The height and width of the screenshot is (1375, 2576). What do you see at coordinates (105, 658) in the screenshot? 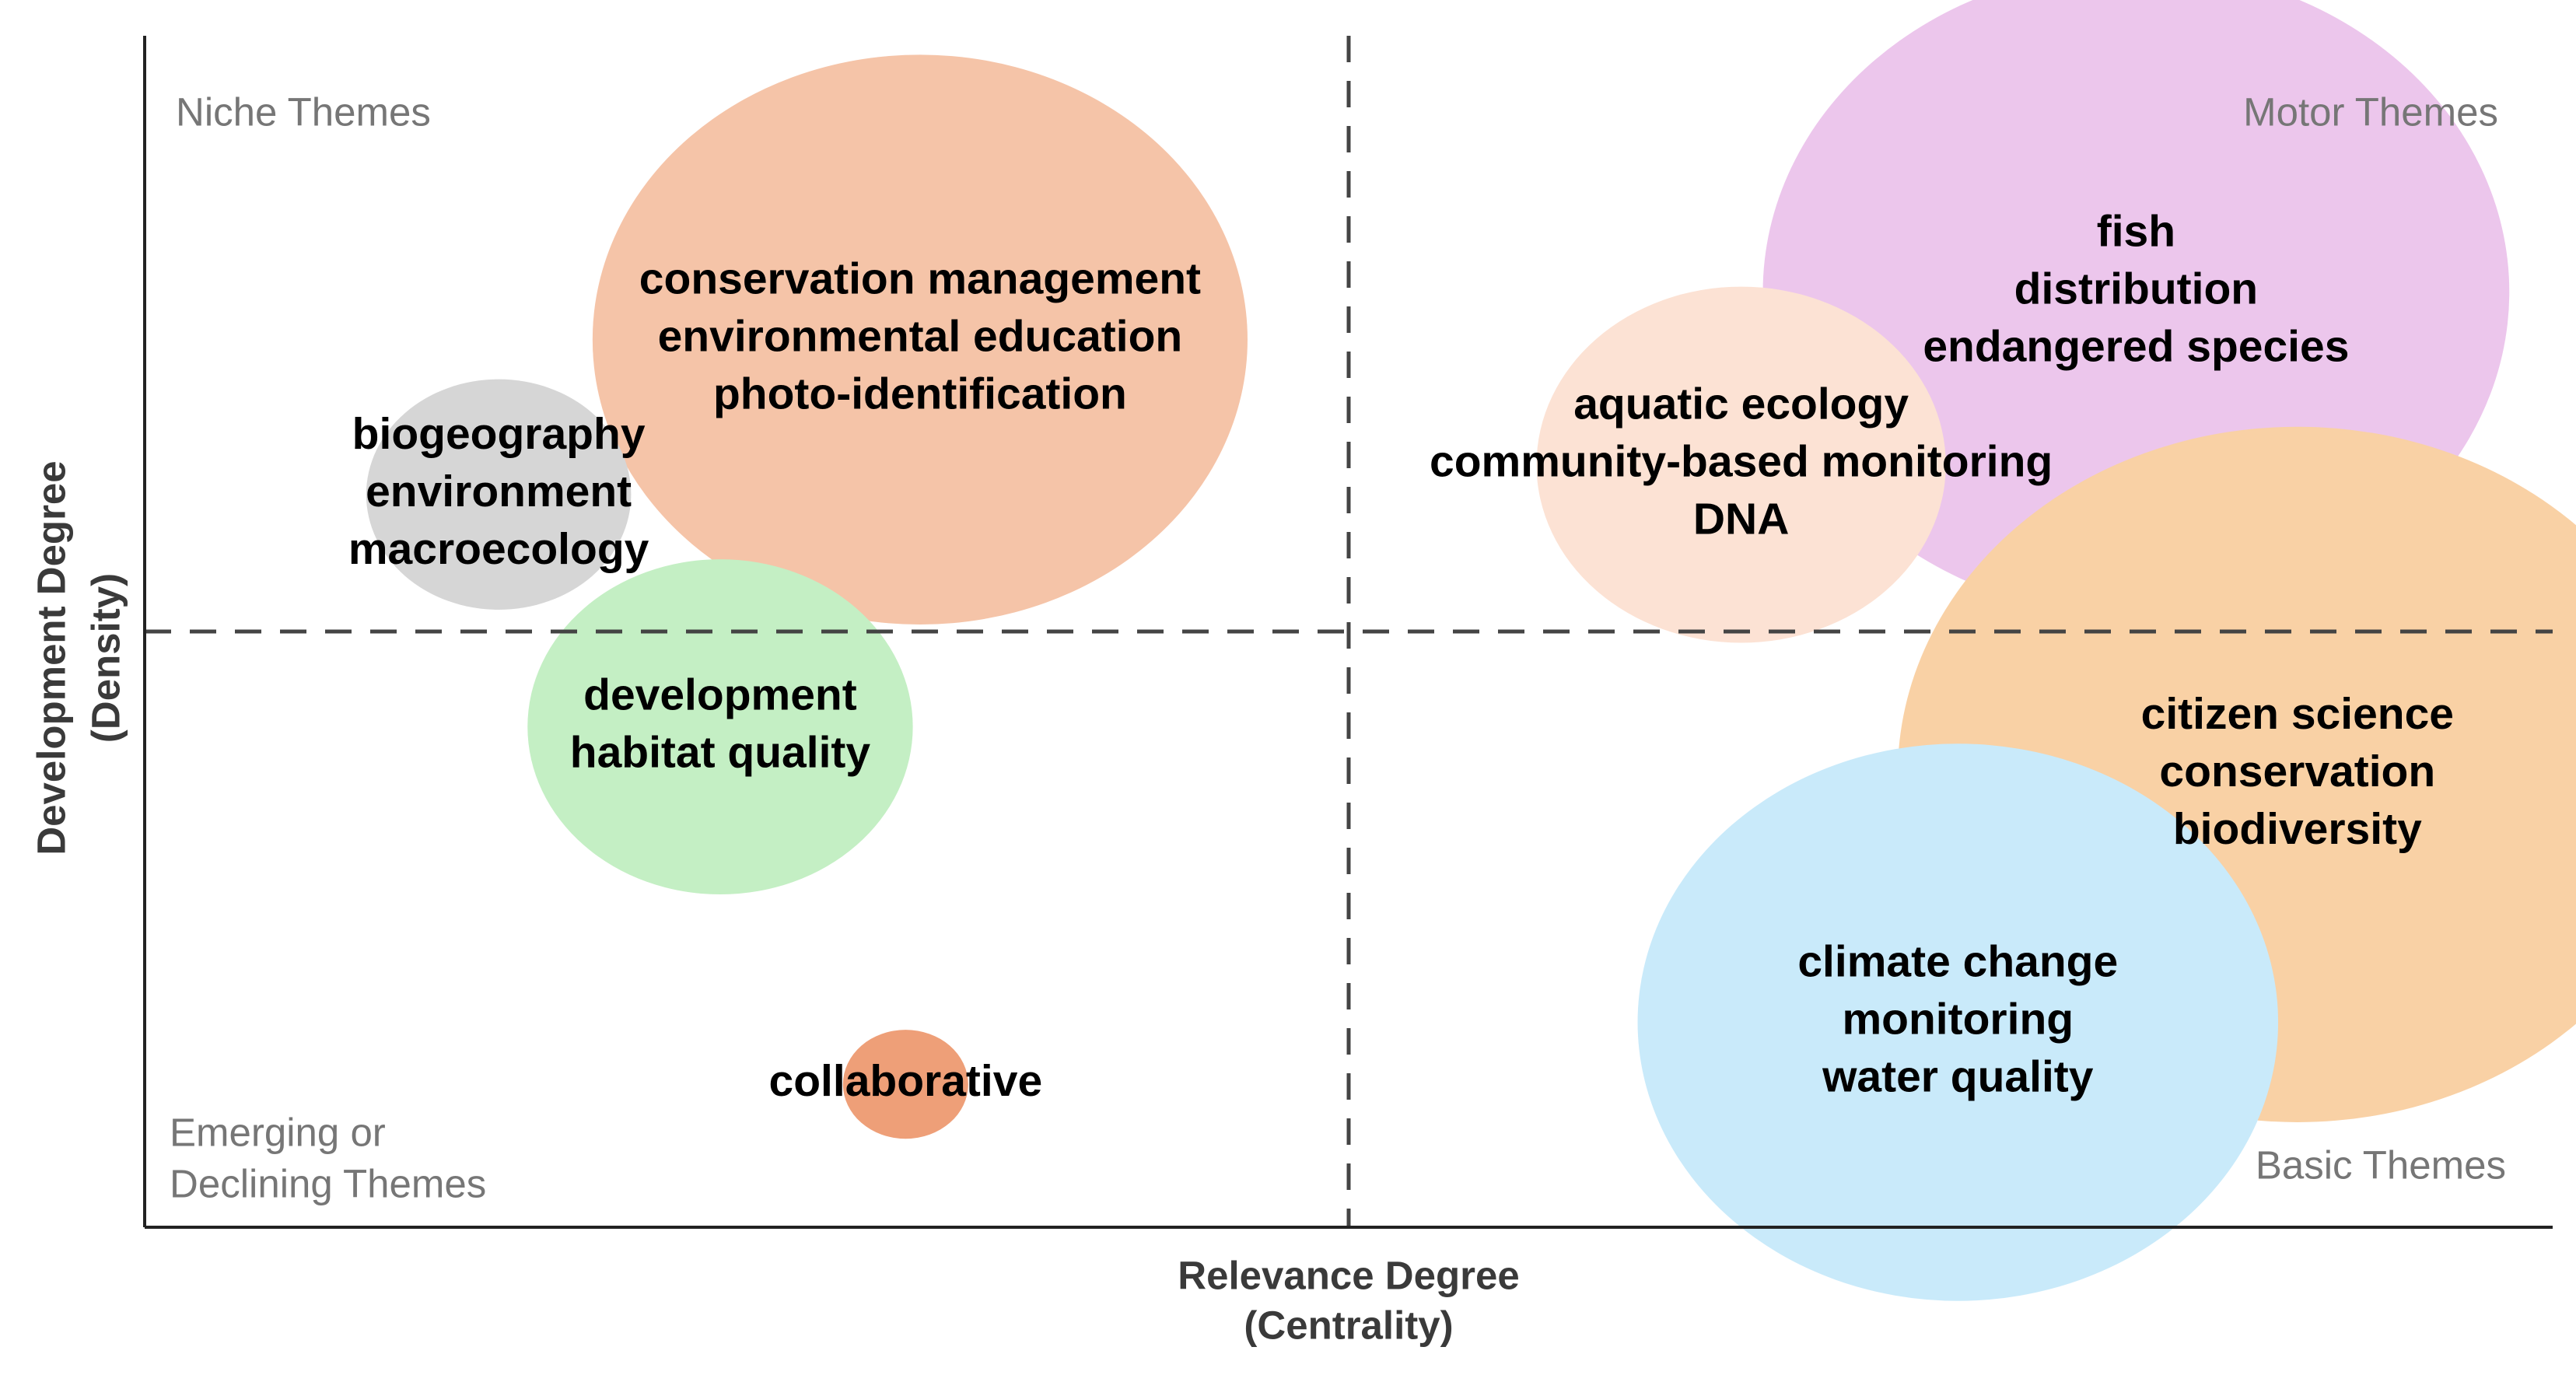
I see `y-axis-title-line-1: (Density)` at bounding box center [105, 658].